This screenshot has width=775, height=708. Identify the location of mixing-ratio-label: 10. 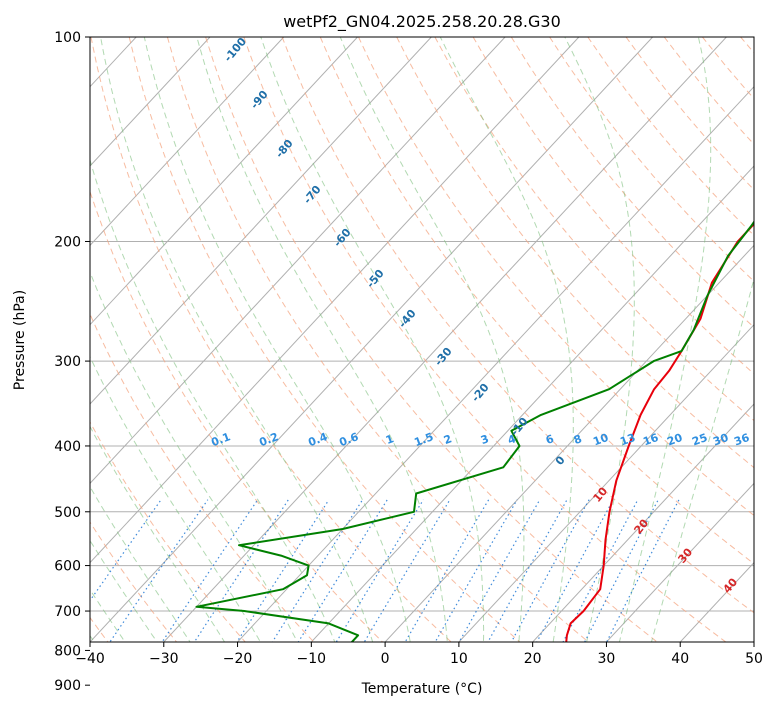
(600, 440).